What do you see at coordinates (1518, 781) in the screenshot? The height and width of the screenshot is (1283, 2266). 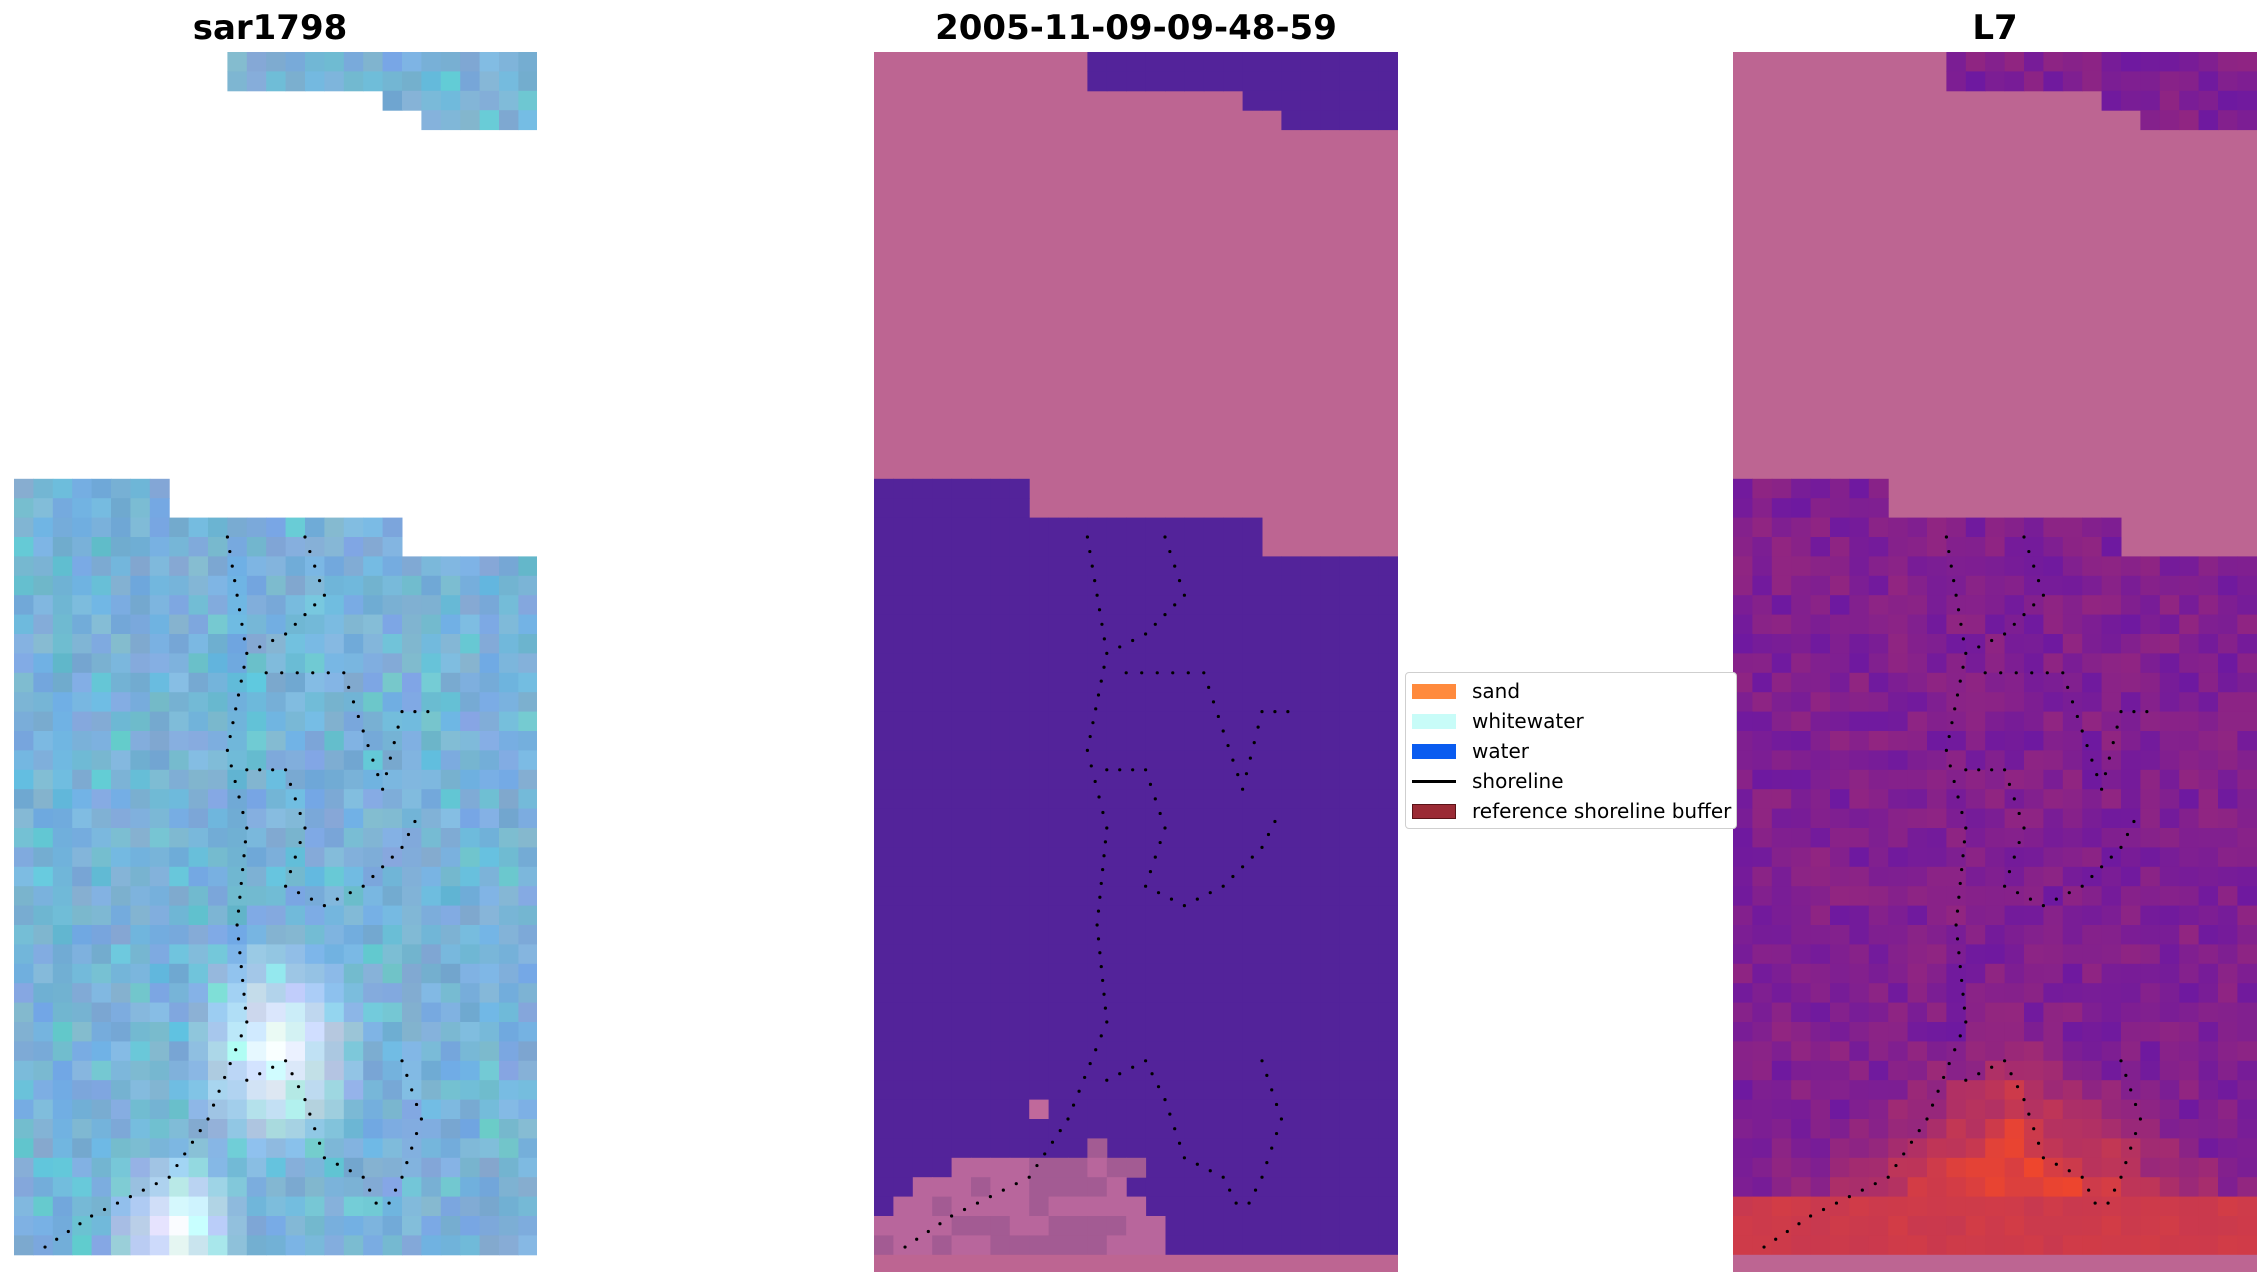 I see `legend-label: shoreline` at bounding box center [1518, 781].